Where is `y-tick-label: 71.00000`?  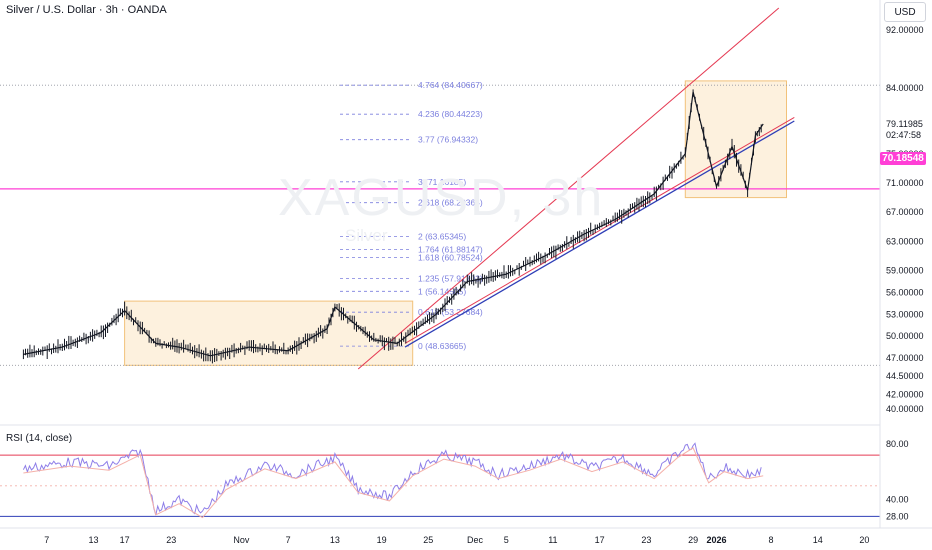 y-tick-label: 71.00000 is located at coordinates (905, 183).